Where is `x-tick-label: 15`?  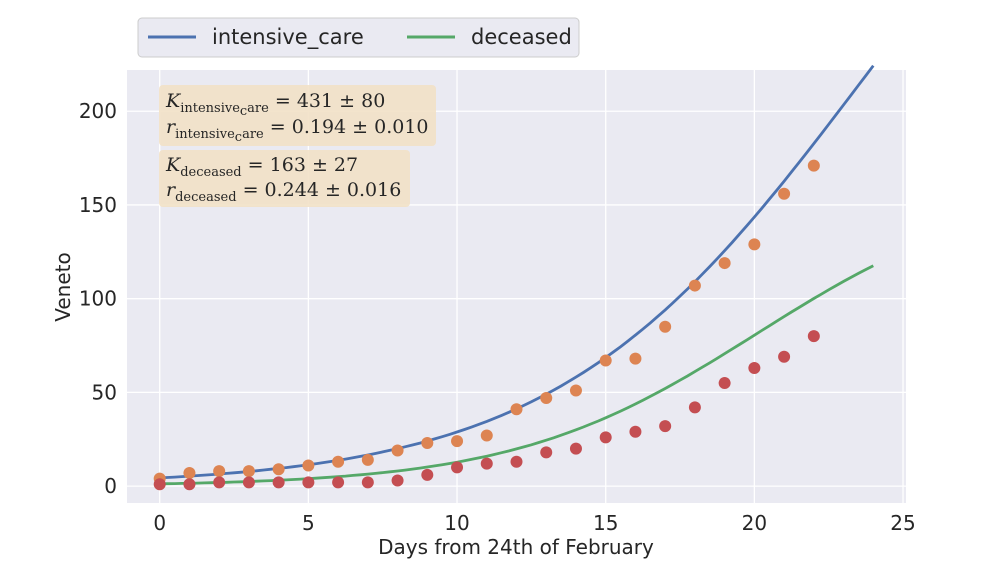
x-tick-label: 15 is located at coordinates (605, 523).